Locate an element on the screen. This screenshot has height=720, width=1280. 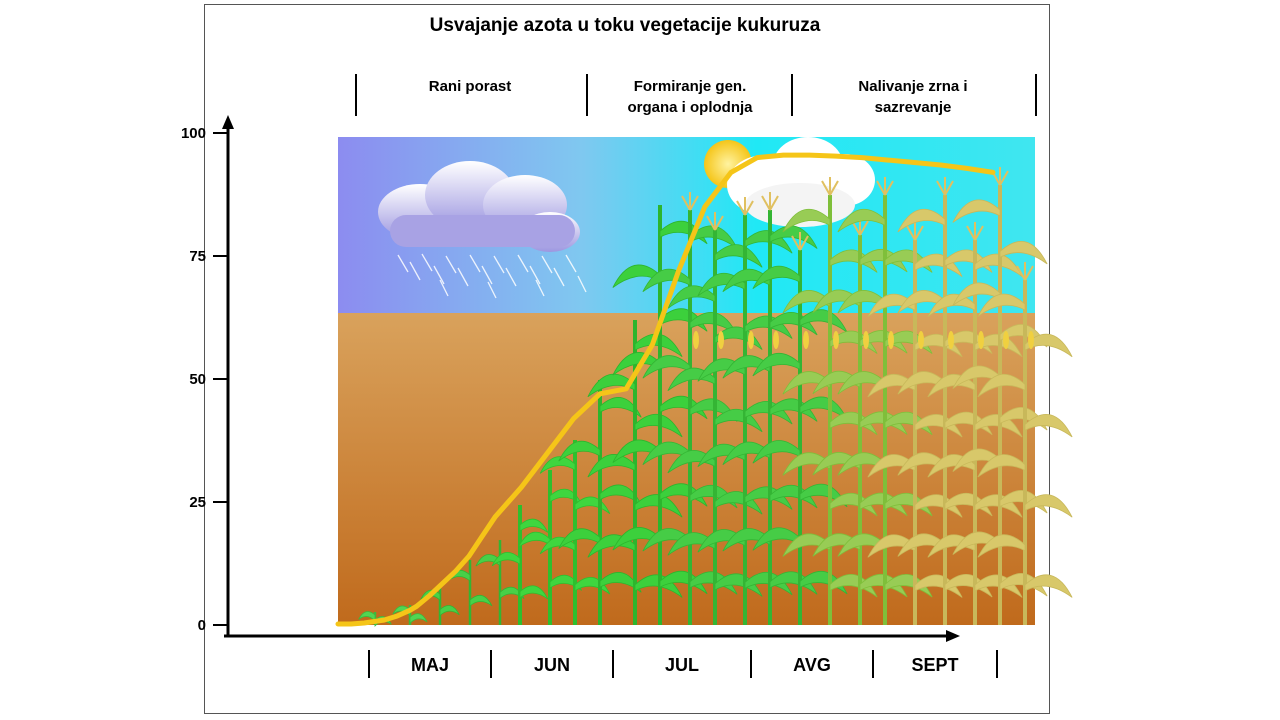
phase-label-grain-fill-line-1: Nalivanje zrna i is located at coordinates (912, 86).